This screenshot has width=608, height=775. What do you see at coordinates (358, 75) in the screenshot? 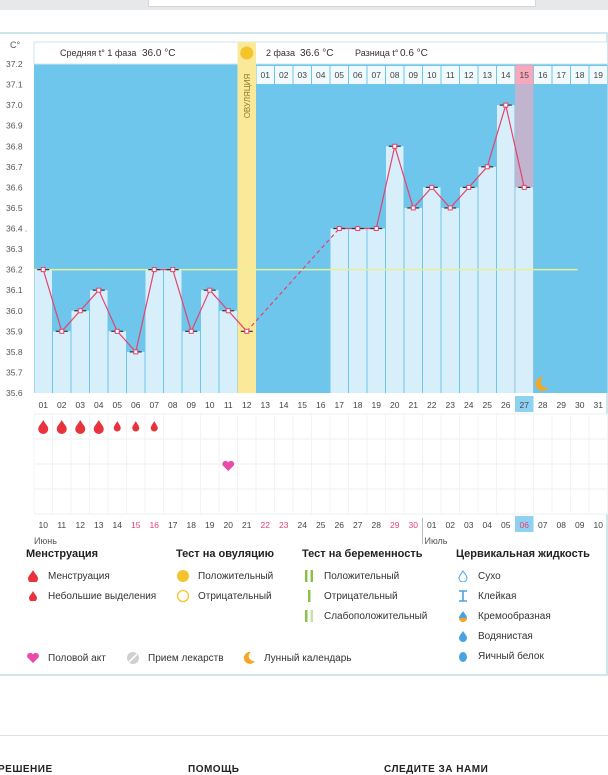
I see `phase2-day-label: 06` at bounding box center [358, 75].